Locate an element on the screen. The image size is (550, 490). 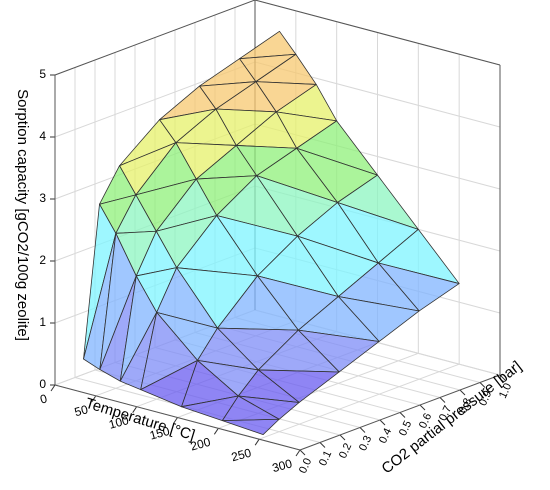
z-tick-label: 3 is located at coordinates (42, 198).